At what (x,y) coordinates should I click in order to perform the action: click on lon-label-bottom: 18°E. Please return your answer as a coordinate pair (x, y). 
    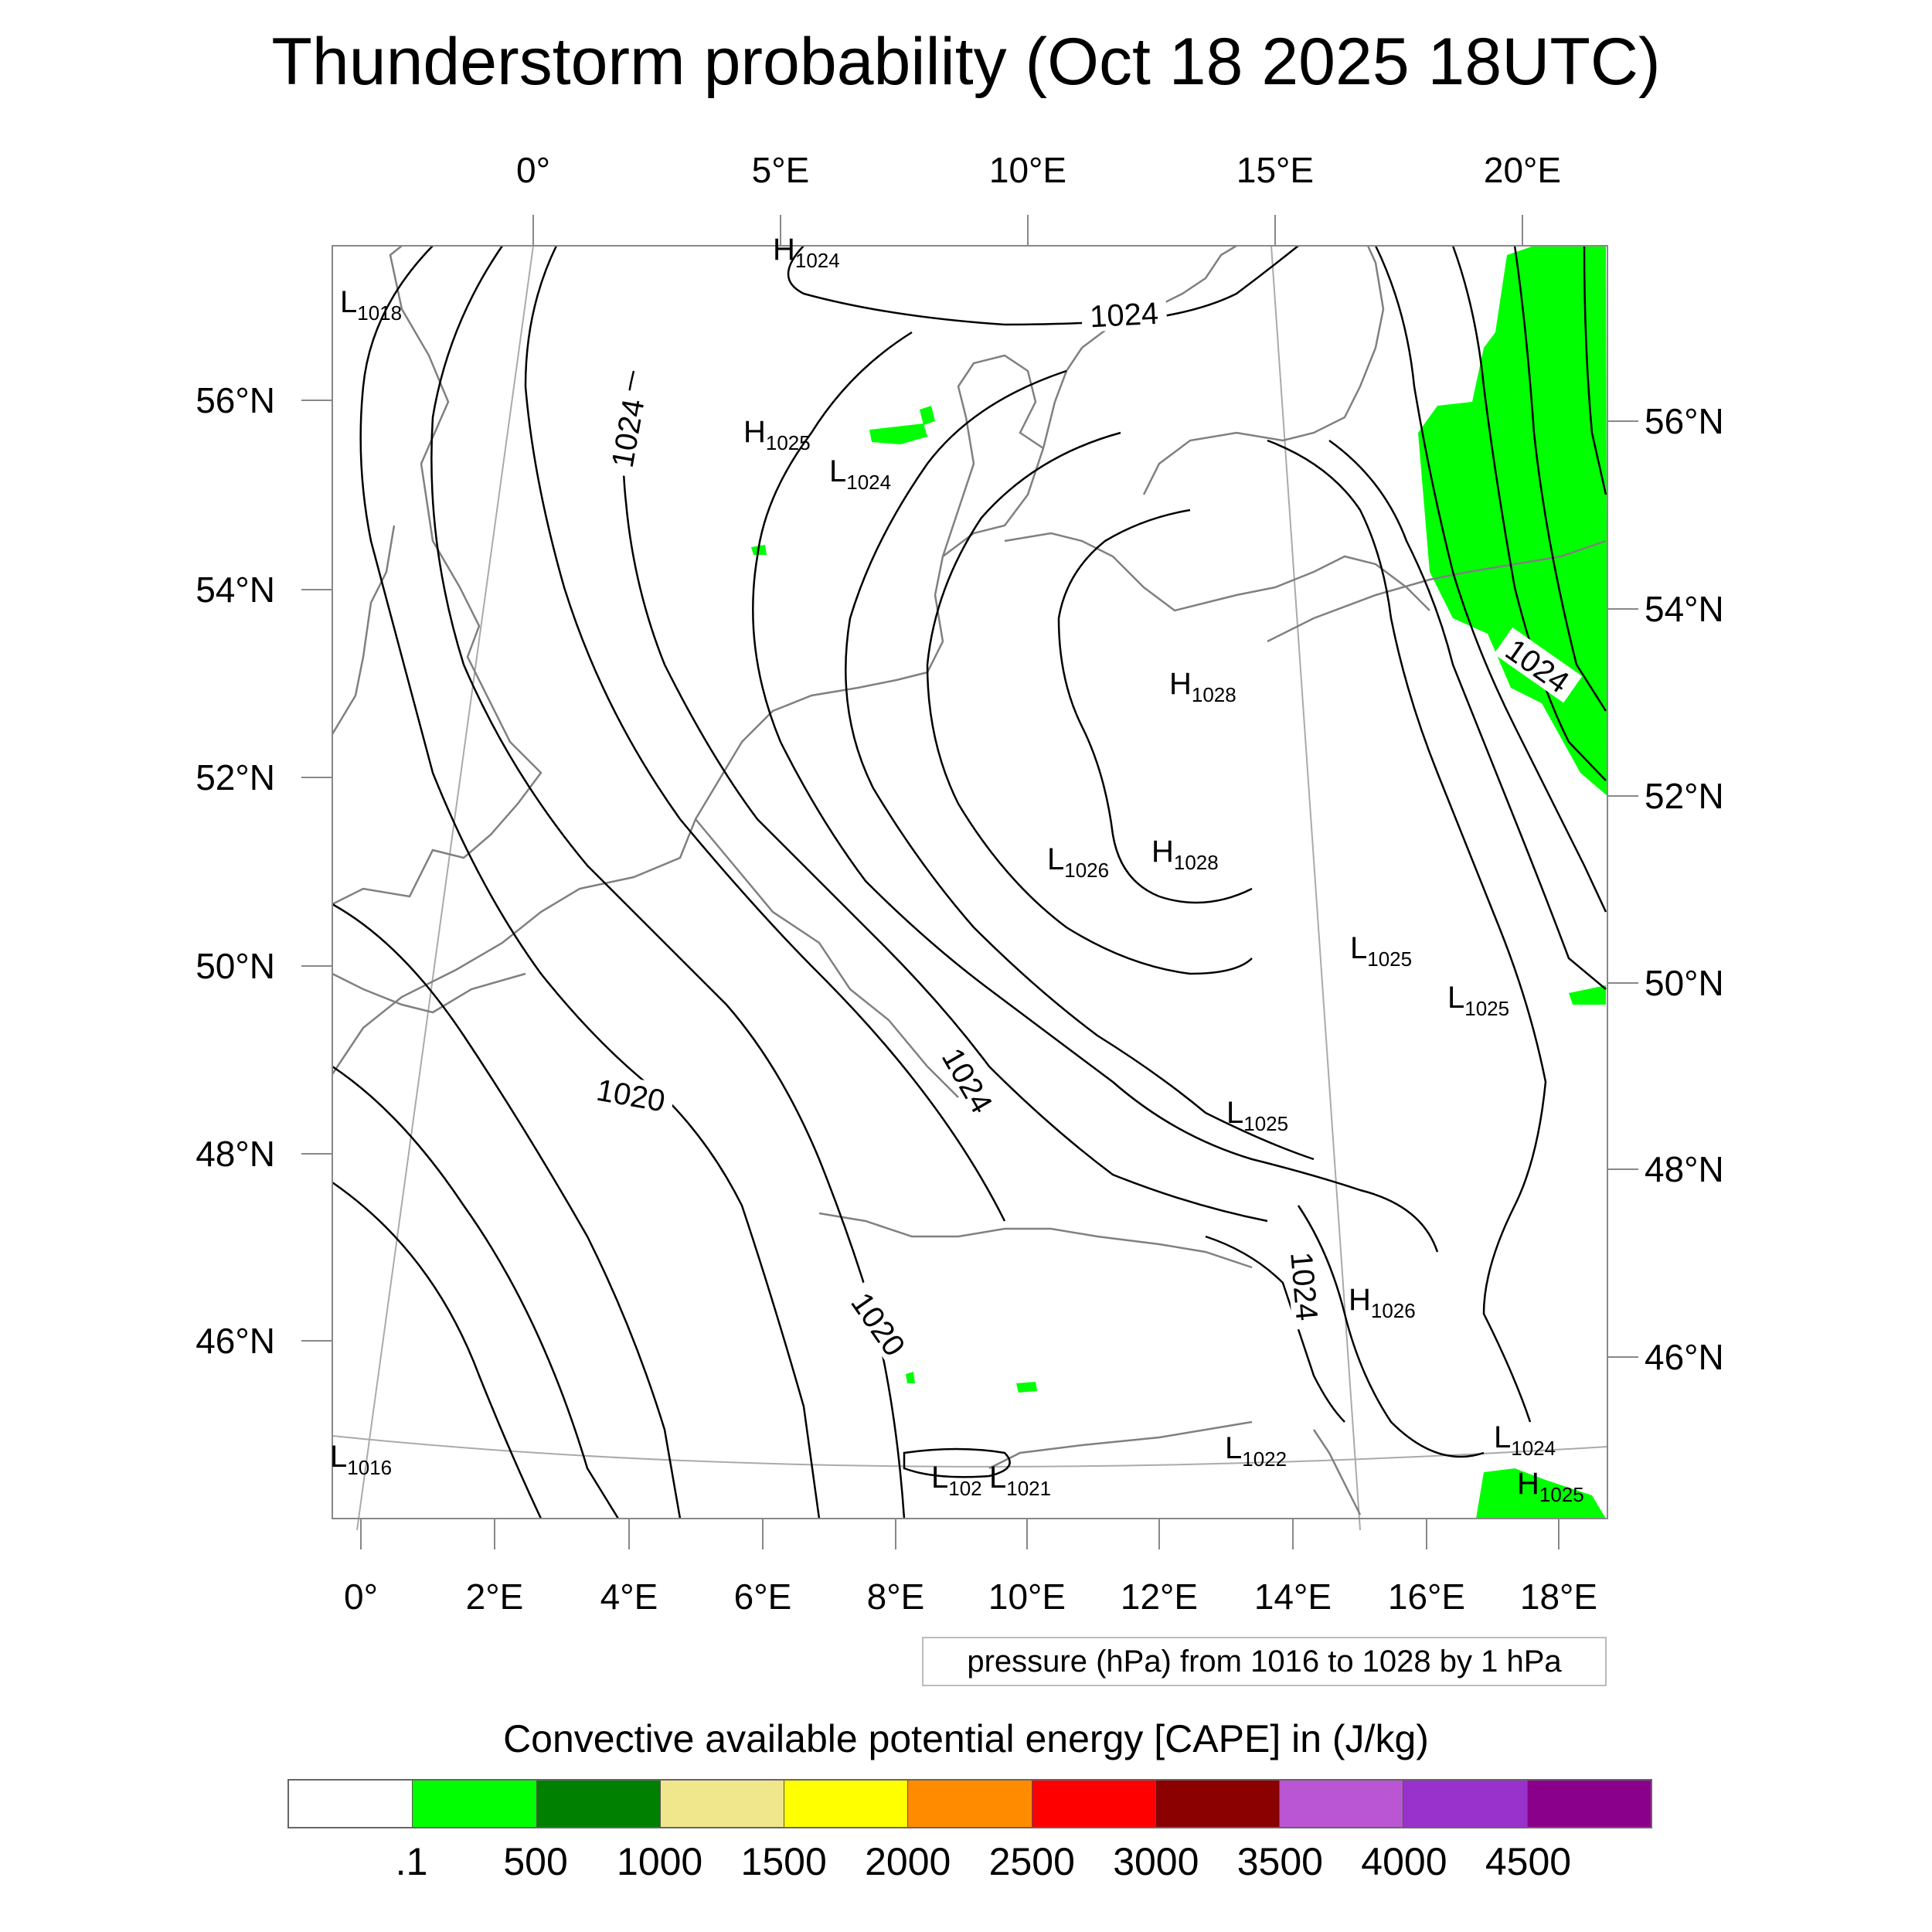
    Looking at the image, I should click on (1559, 1597).